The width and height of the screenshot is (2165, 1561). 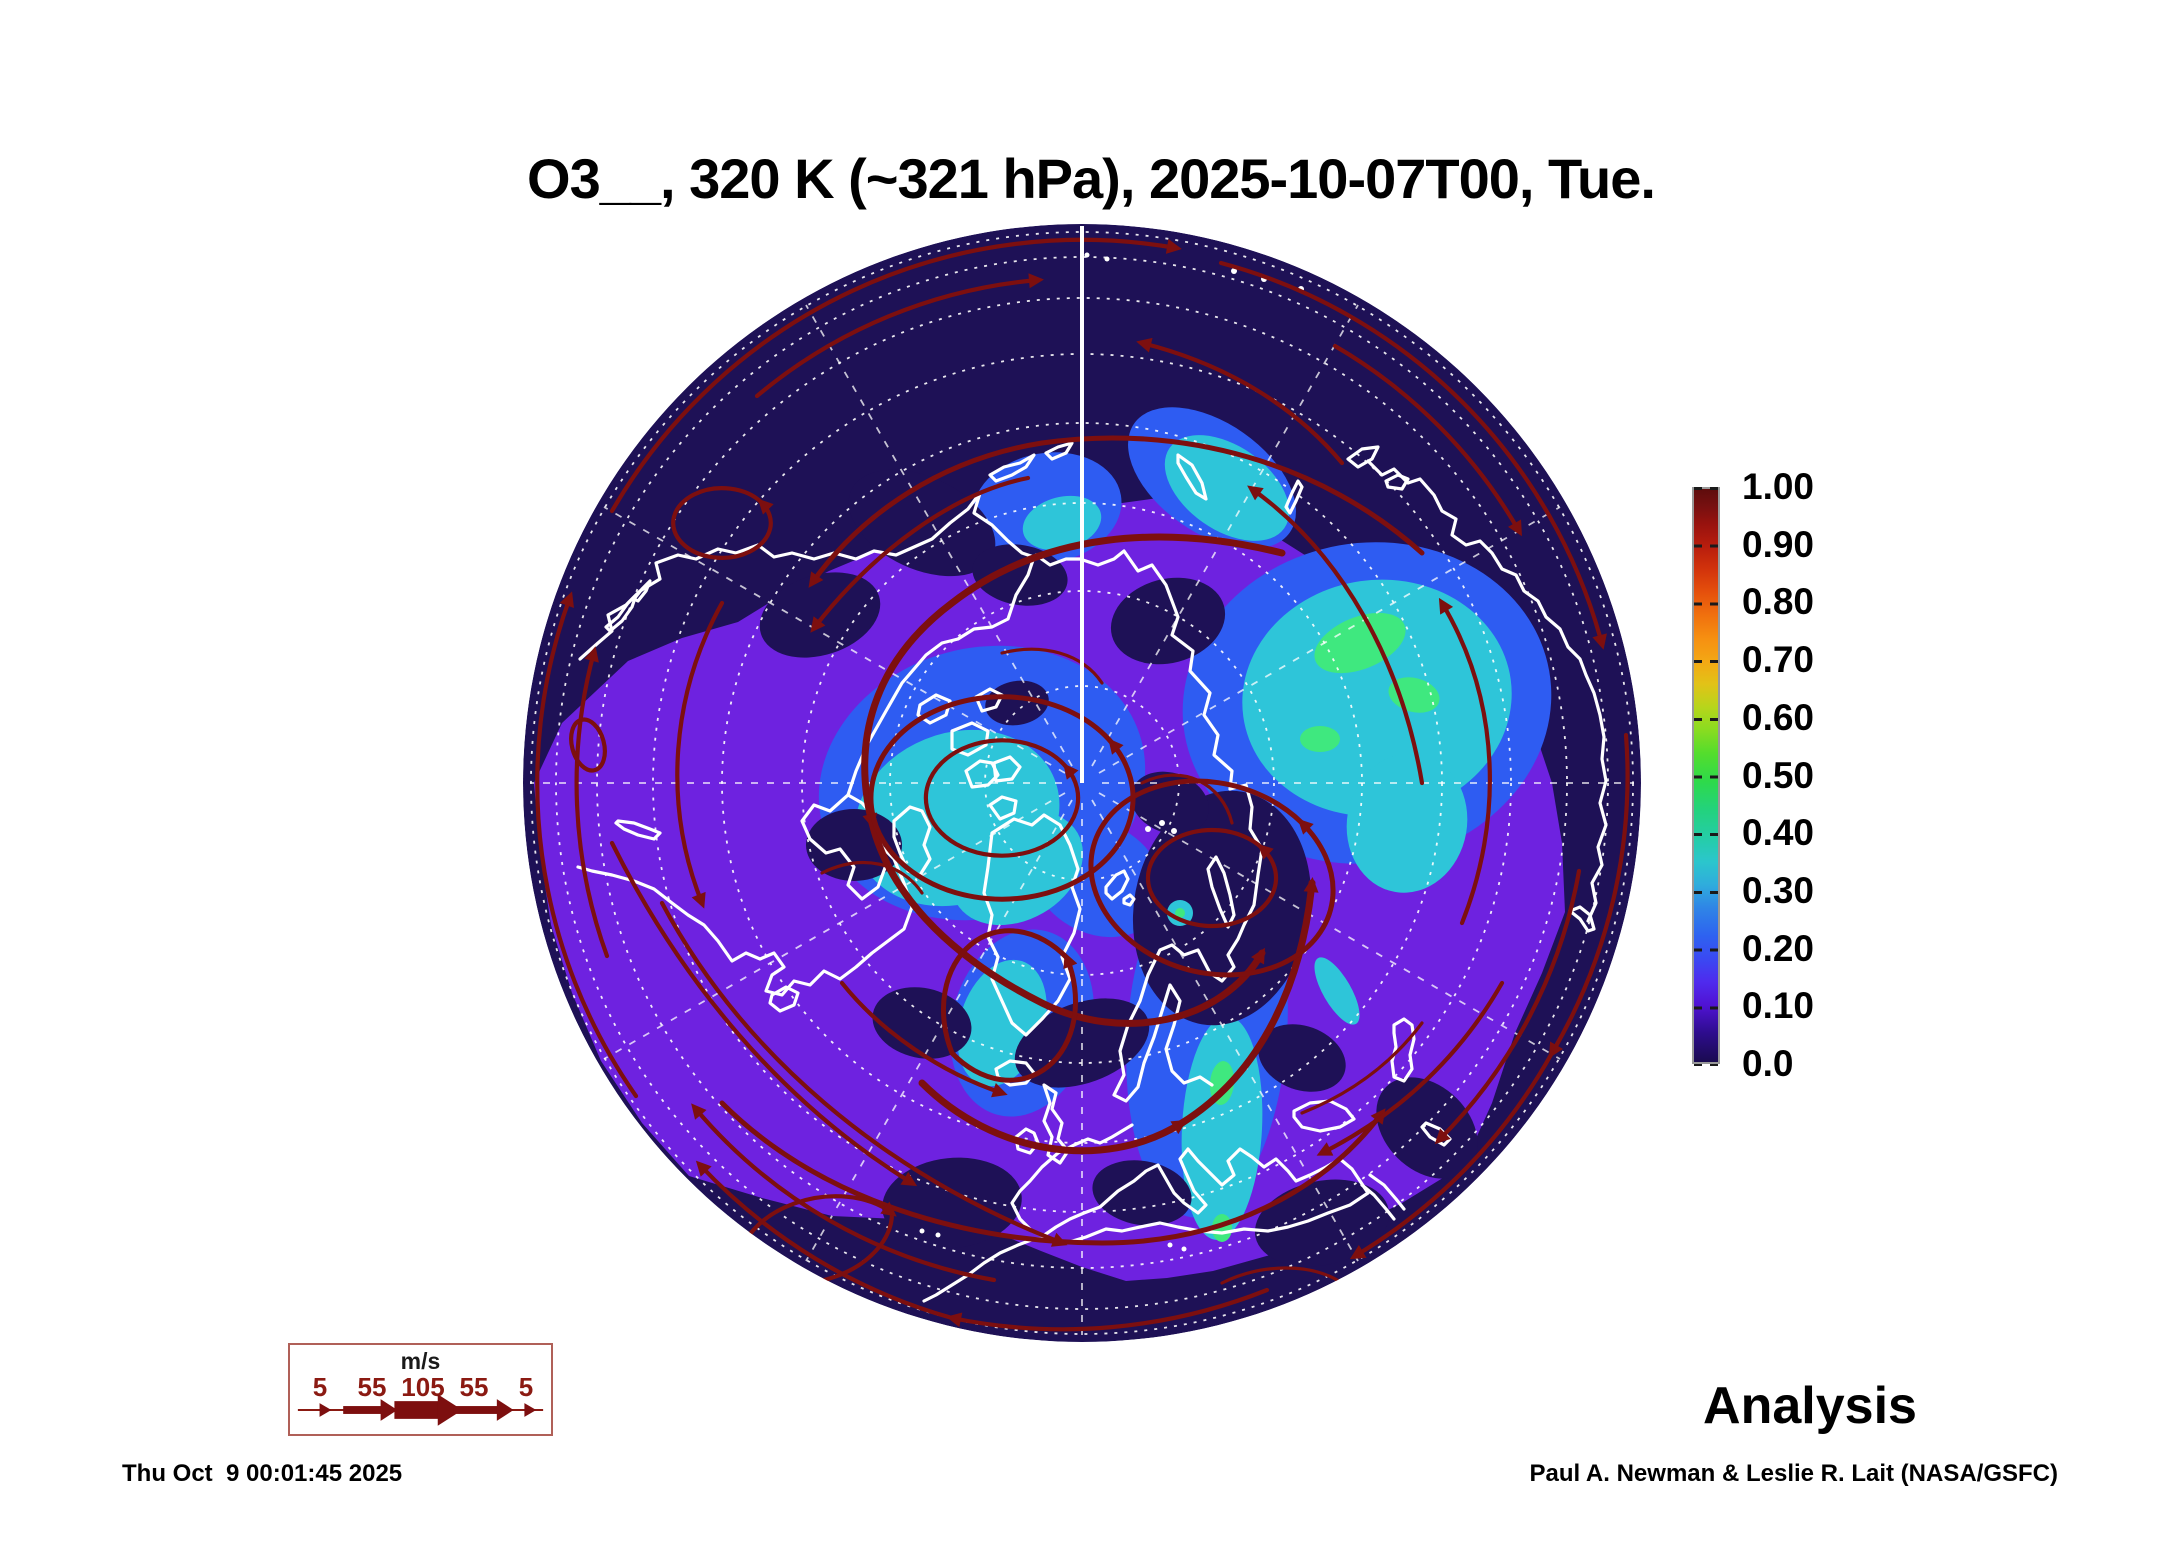 I want to click on colorbar-ticks-left, so click(x=1698, y=776).